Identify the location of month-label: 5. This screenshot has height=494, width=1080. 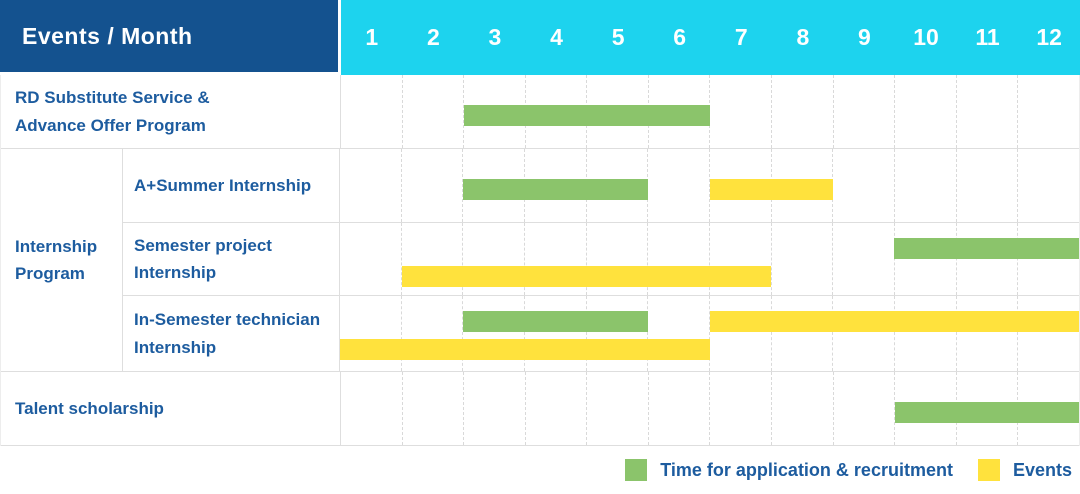
(618, 37).